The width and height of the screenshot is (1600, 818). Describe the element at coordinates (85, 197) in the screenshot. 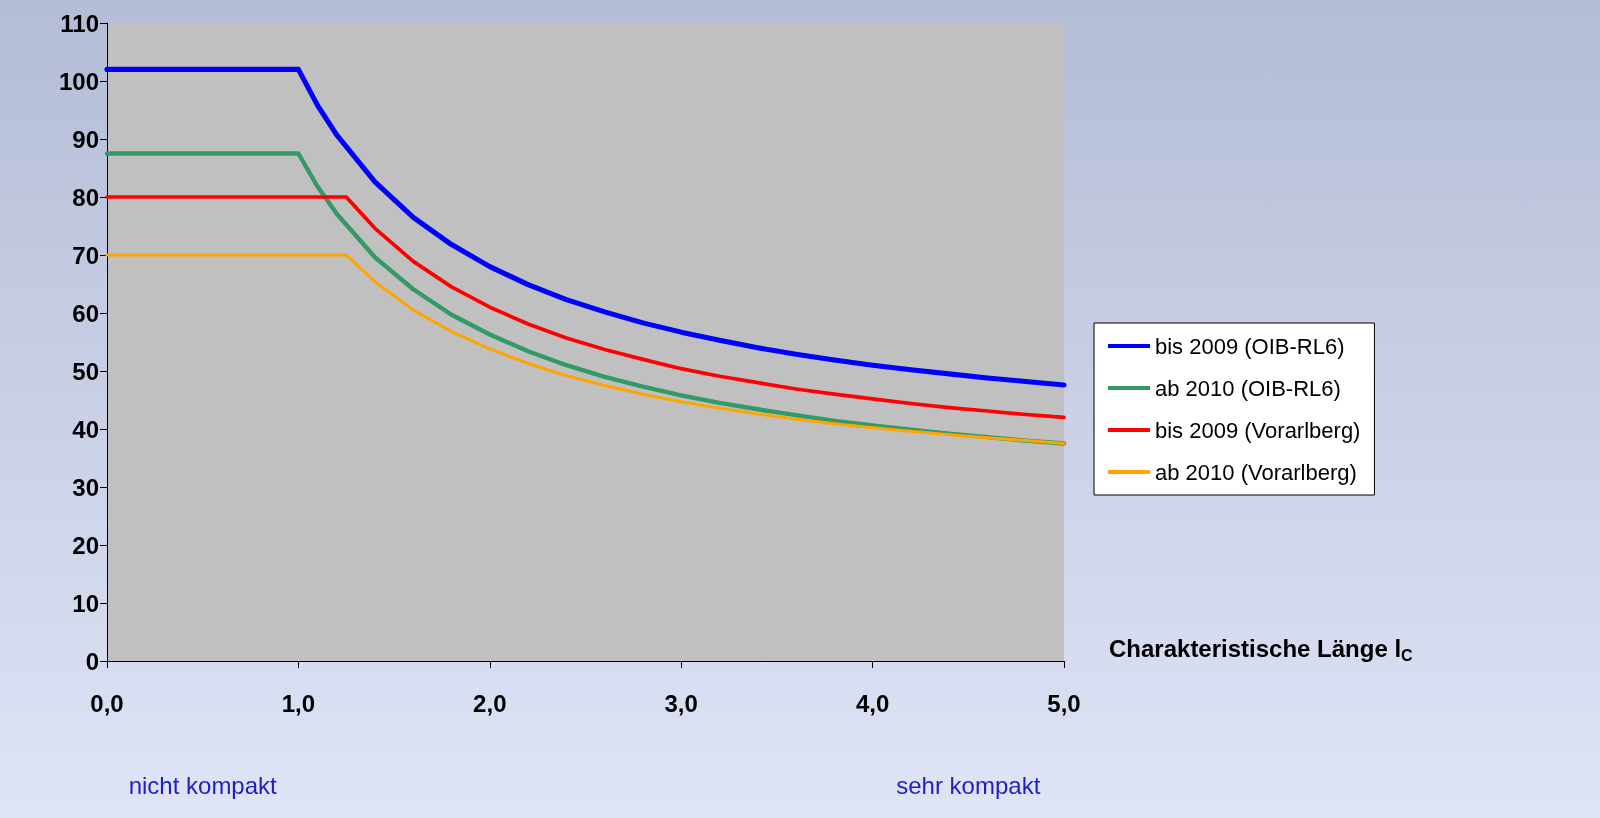

I see `y-tick-label: 80` at that location.